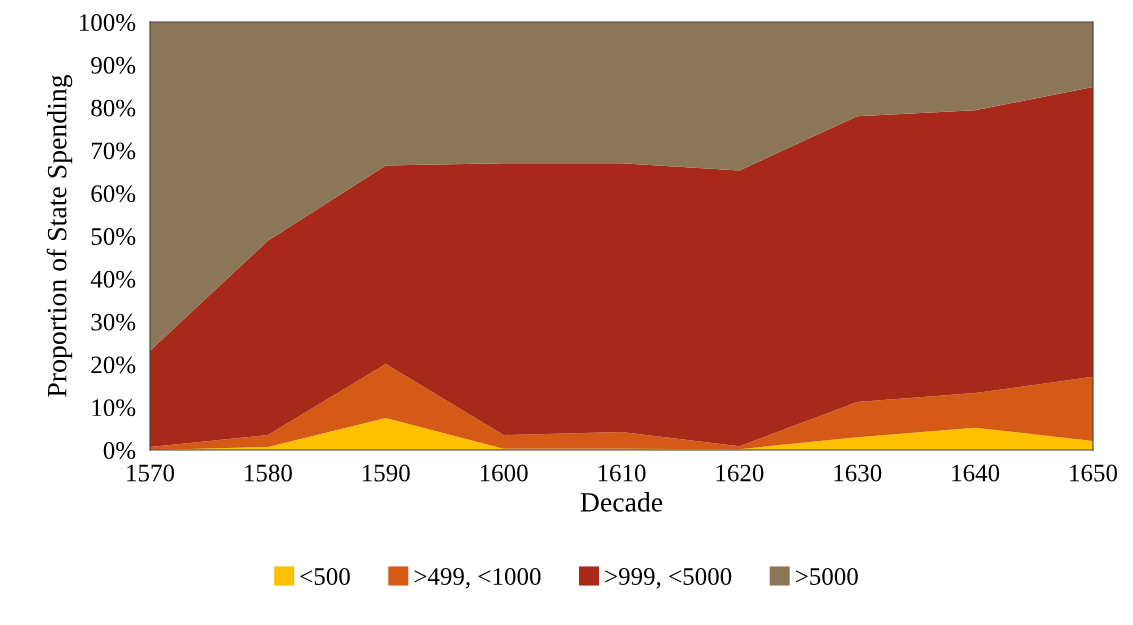 This screenshot has width=1133, height=625. What do you see at coordinates (268, 473) in the screenshot?
I see `x-tick-label: 1580` at bounding box center [268, 473].